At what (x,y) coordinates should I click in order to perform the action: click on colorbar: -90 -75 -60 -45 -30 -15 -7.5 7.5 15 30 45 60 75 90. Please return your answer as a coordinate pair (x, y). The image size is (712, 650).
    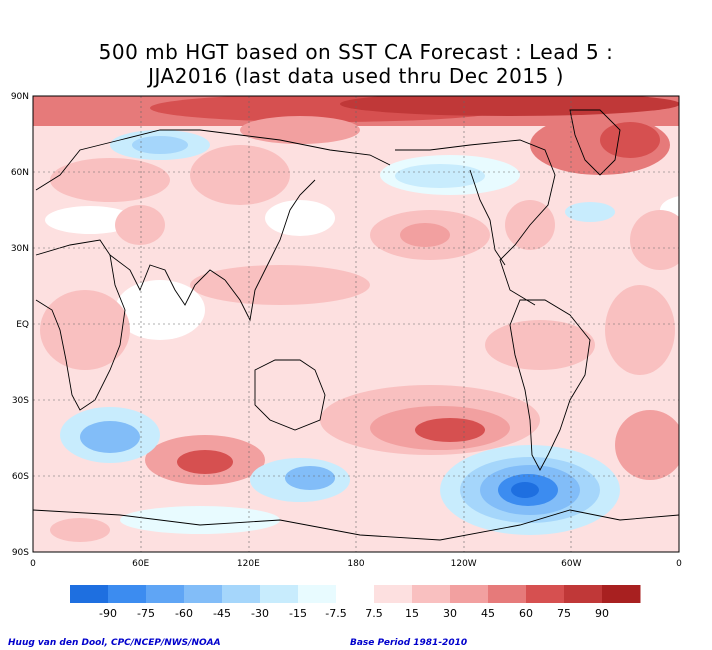
    Looking at the image, I should click on (355, 602).